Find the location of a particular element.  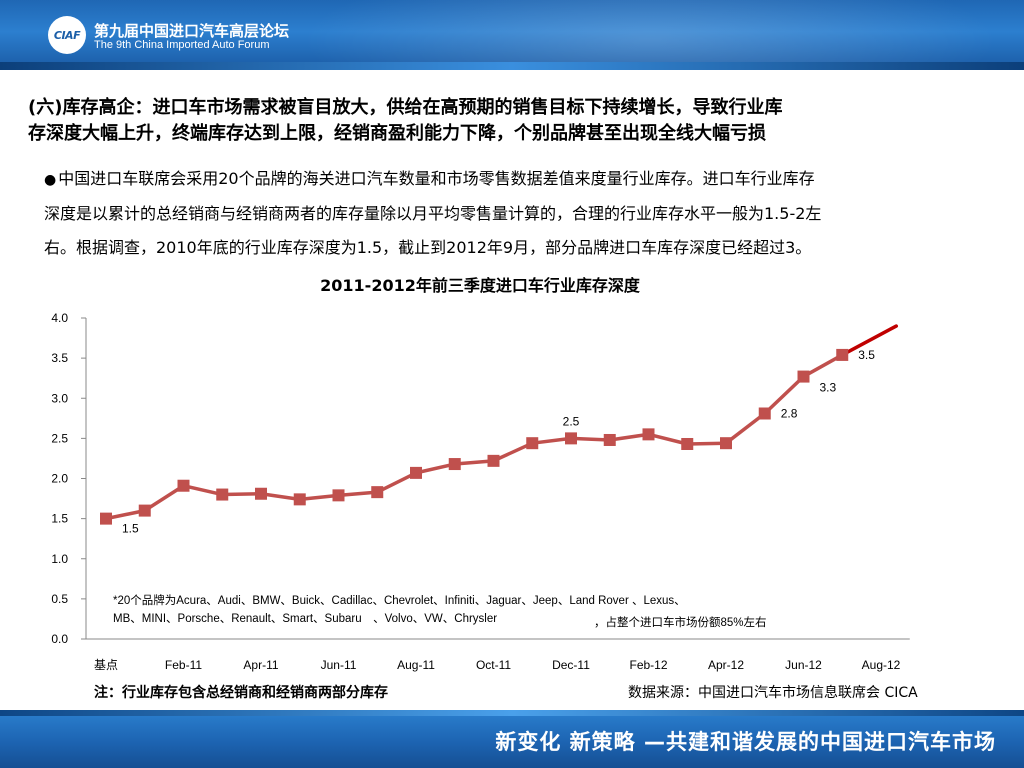

x-tick-label: Dec-11 is located at coordinates (571, 665).